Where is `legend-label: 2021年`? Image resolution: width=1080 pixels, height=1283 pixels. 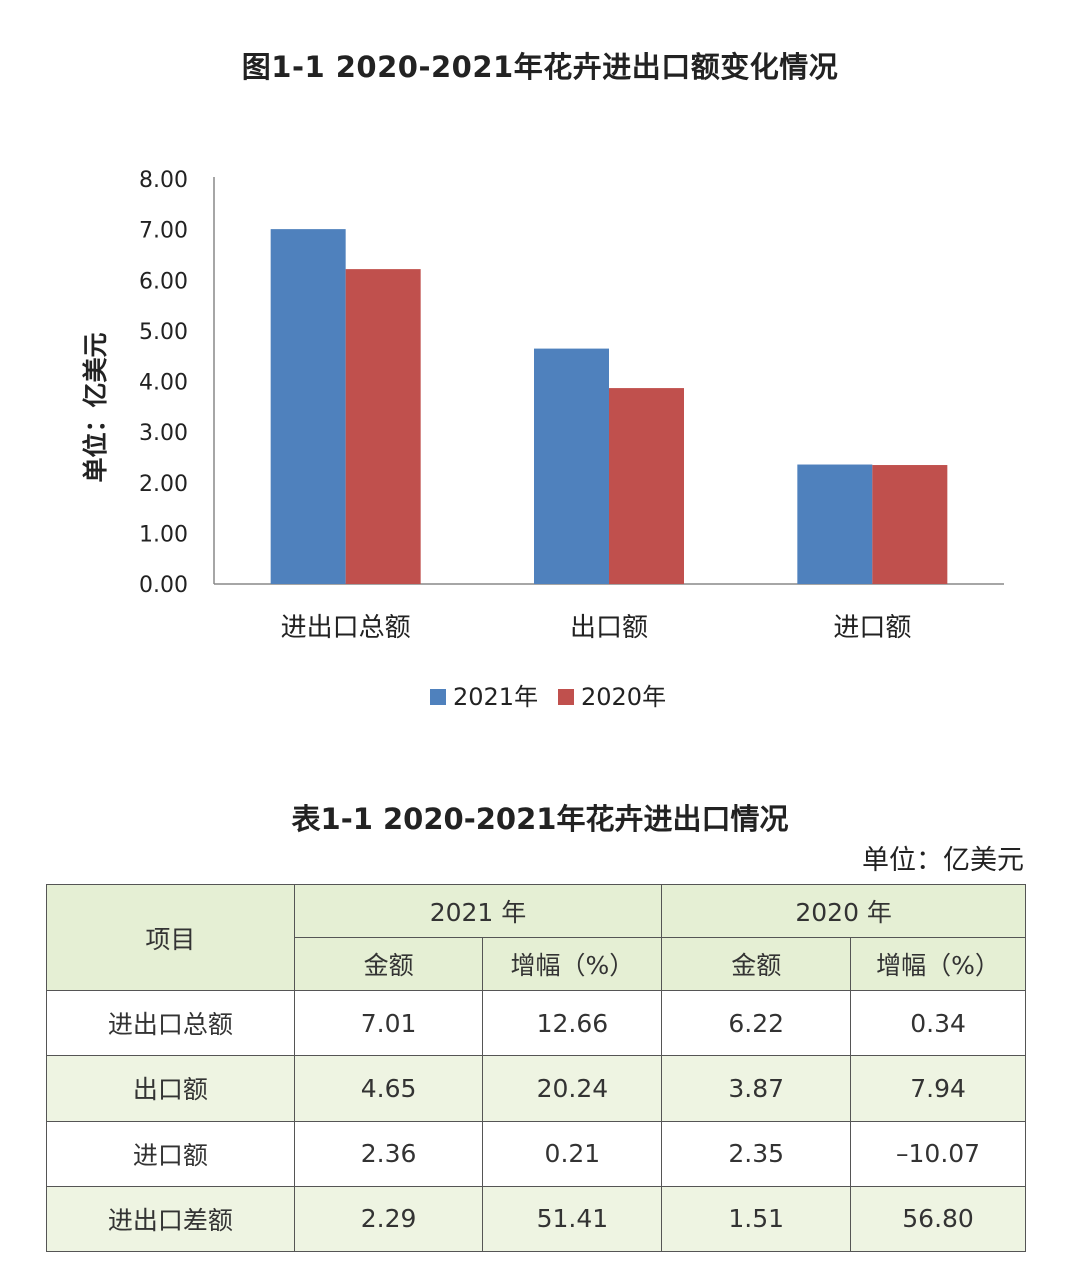
legend-label: 2021年 is located at coordinates (495, 697).